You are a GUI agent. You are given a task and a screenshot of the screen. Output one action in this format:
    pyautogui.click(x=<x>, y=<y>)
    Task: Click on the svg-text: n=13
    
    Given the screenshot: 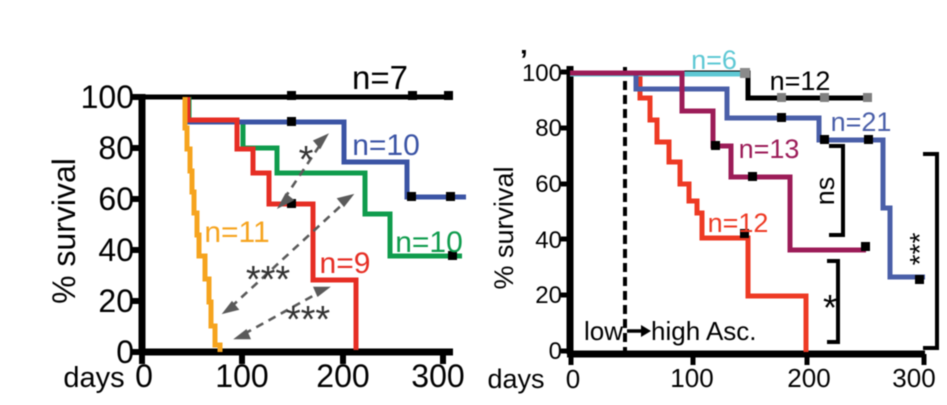 What is the action you would take?
    pyautogui.click(x=769, y=149)
    